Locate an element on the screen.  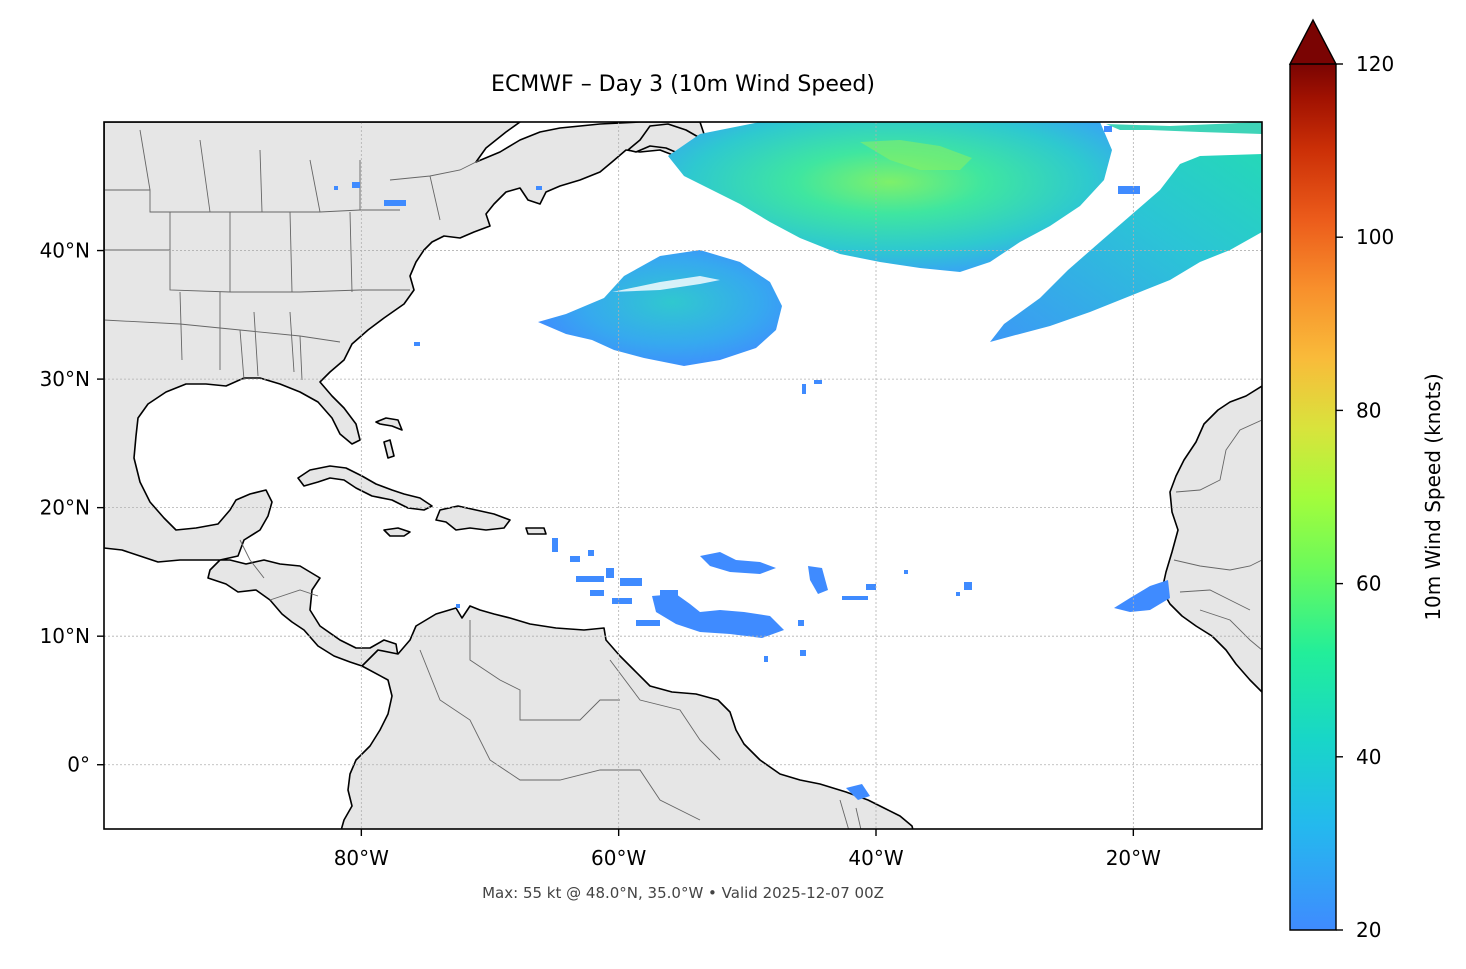
colorbar-frame is located at coordinates (1313, 497).